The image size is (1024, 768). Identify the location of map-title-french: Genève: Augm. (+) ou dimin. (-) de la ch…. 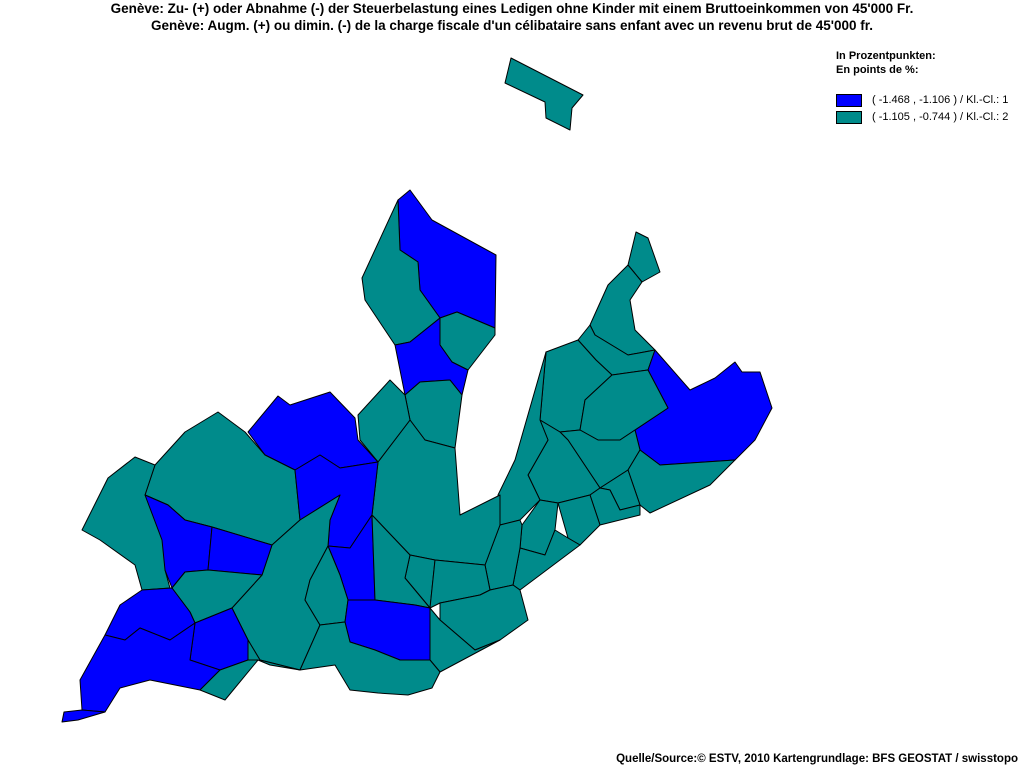
(511, 25).